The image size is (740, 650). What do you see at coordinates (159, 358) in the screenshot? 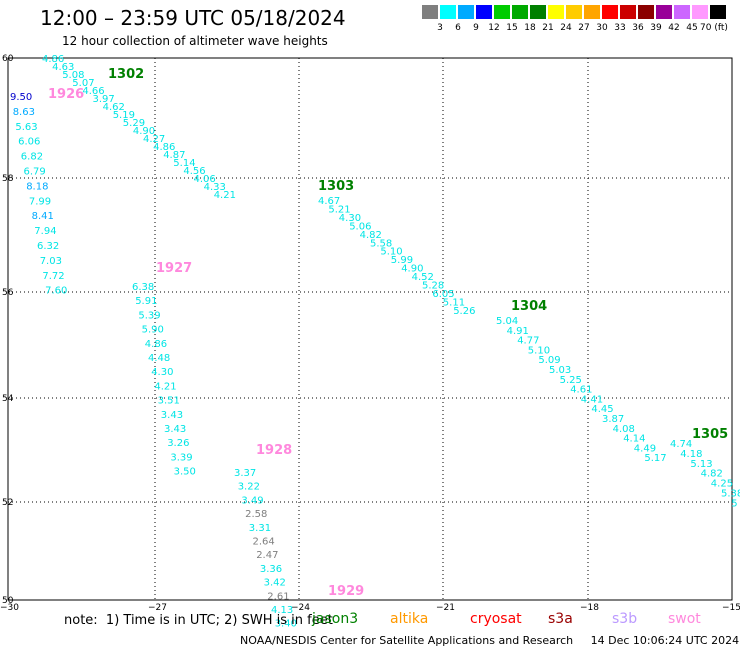
I see `swh-reading: 4.48` at bounding box center [159, 358].